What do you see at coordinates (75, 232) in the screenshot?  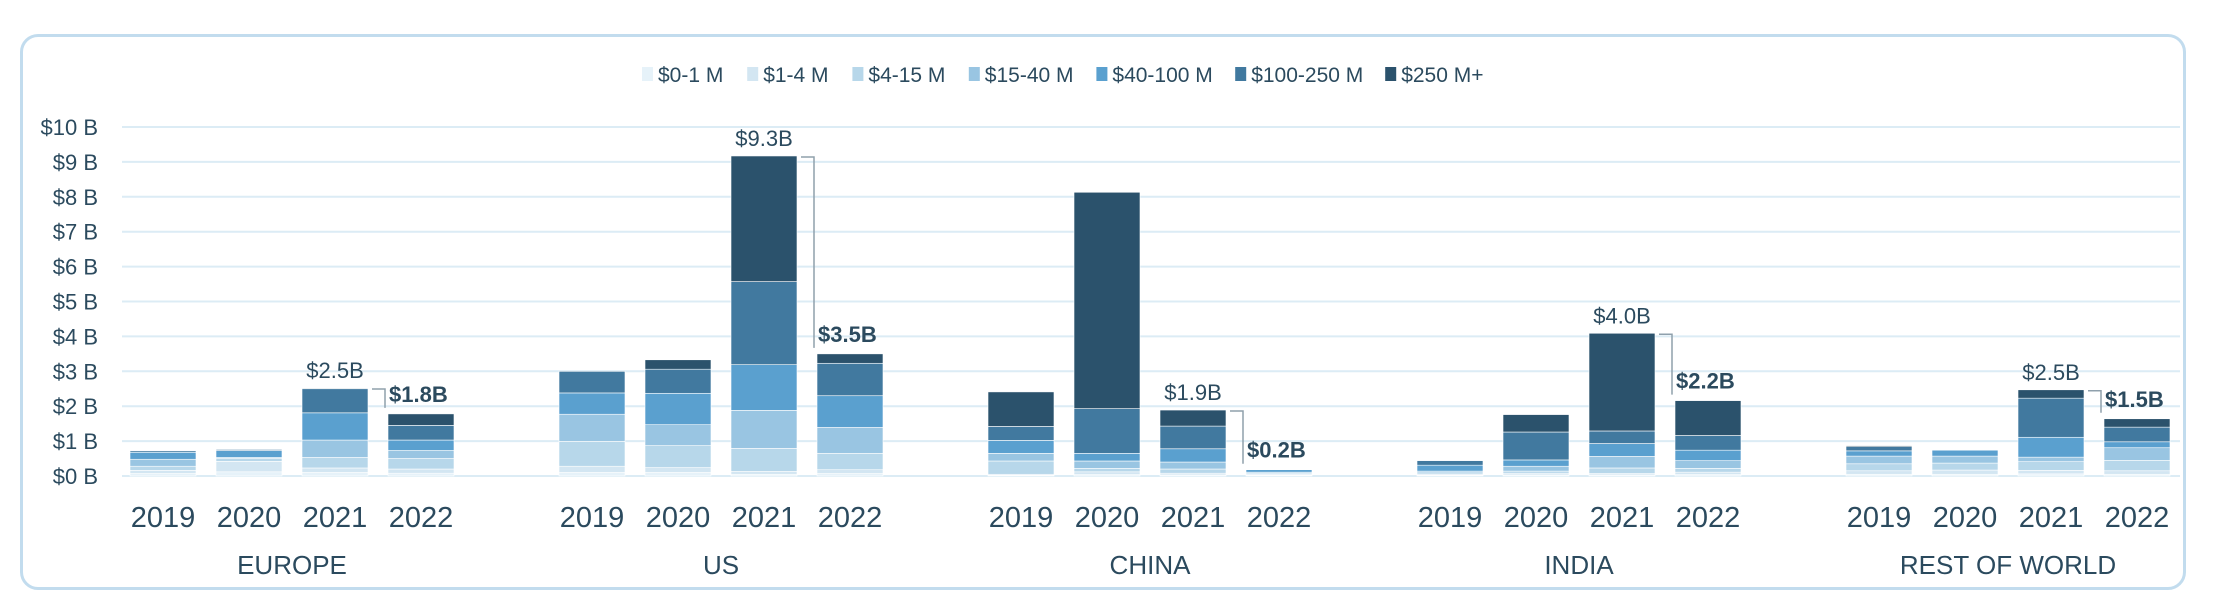 I see `y-tick-label: $7 B` at bounding box center [75, 232].